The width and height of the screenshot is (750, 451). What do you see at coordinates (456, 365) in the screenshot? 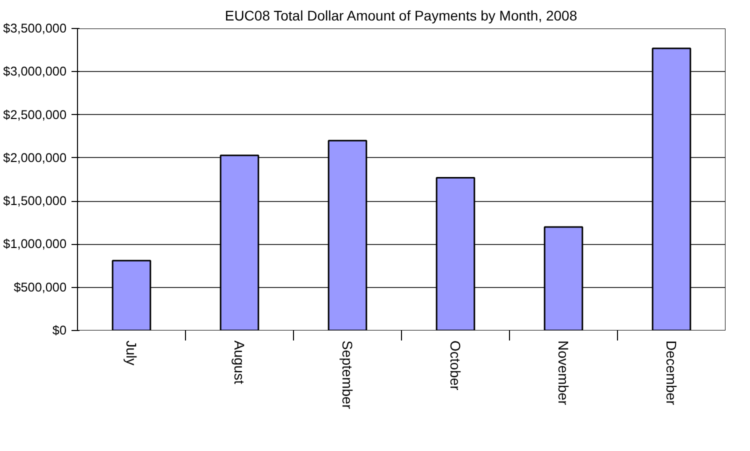
I see `x-tick-label: October` at bounding box center [456, 365].